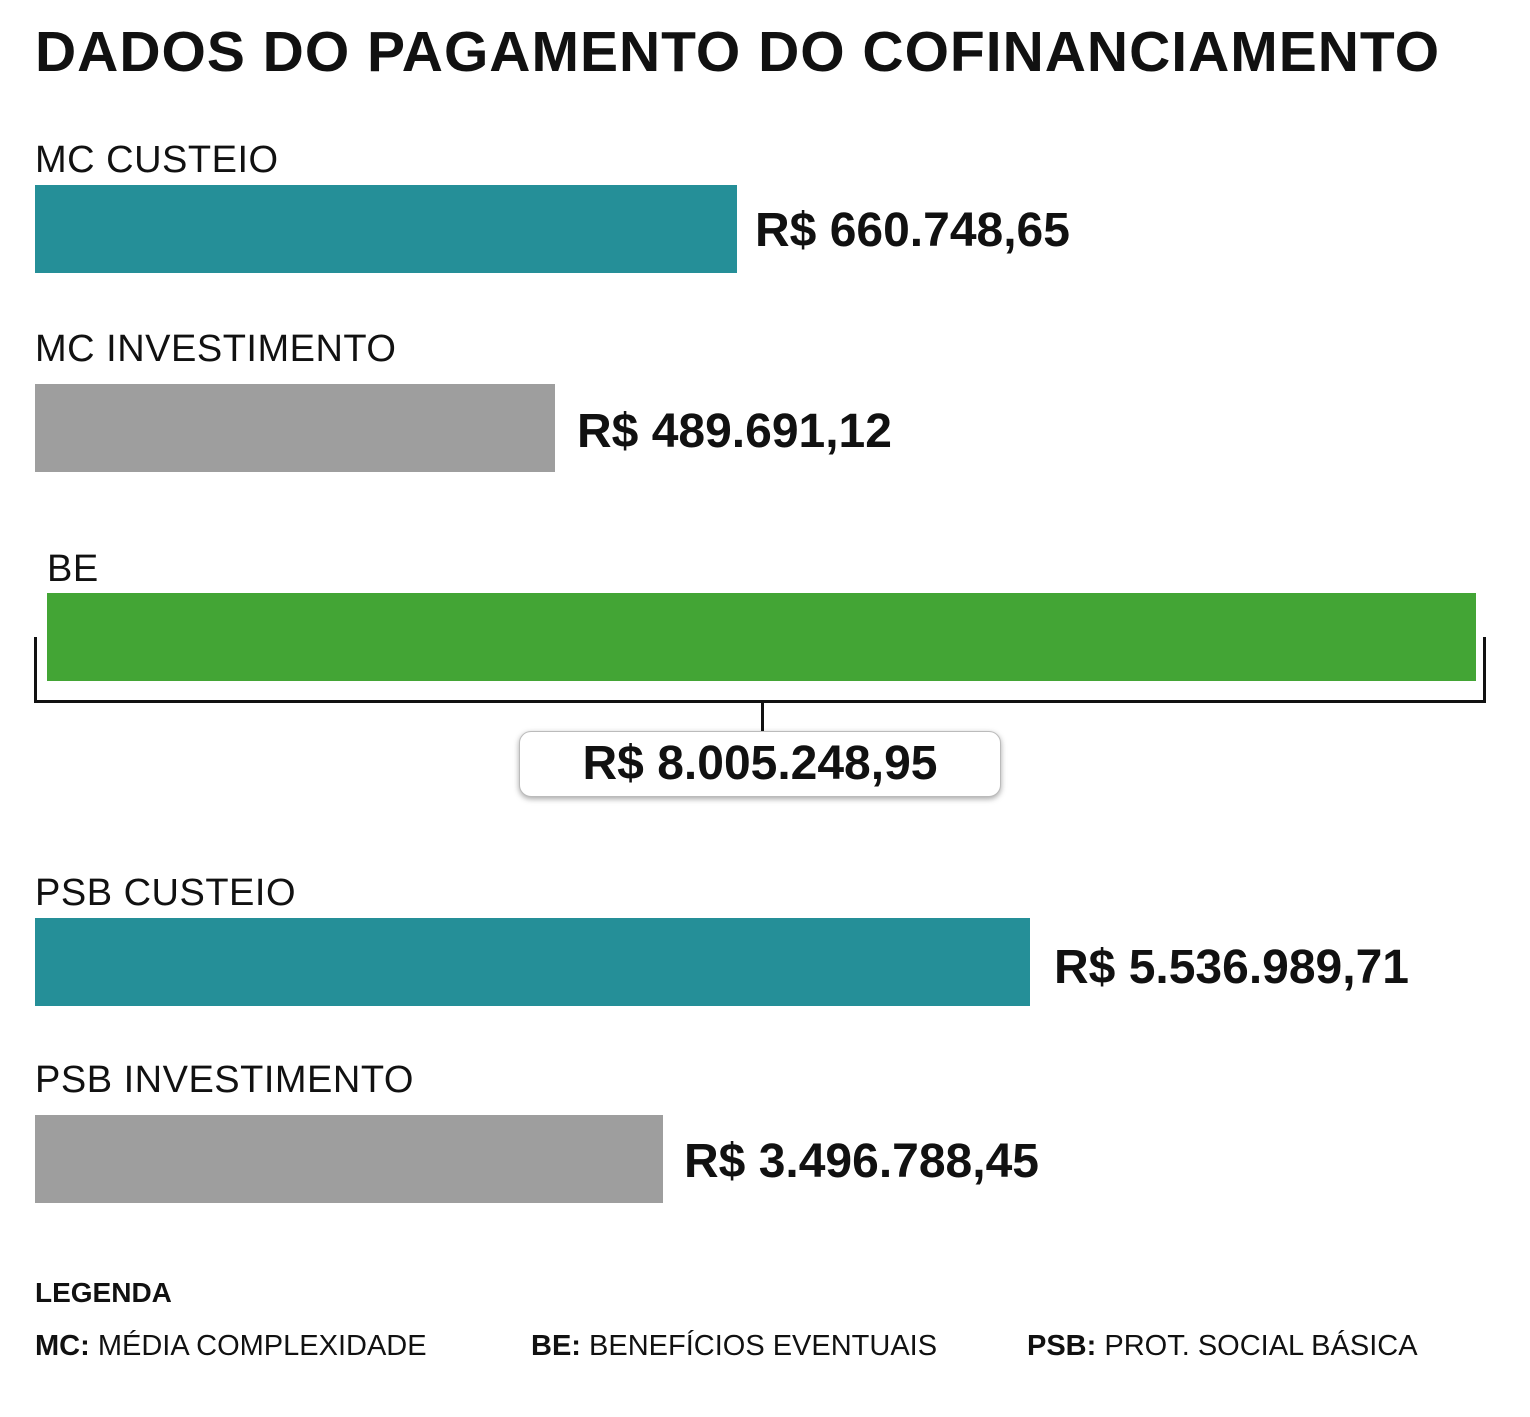 The image size is (1530, 1417). I want to click on value-callout-be: R$ 8.005.248,95, so click(760, 764).